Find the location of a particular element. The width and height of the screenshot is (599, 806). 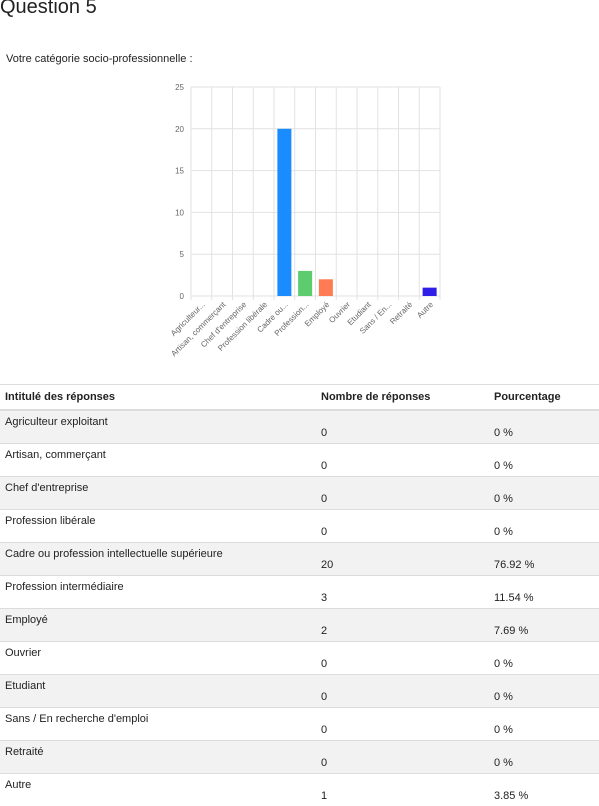

row-label: Ouvrier is located at coordinates (158, 657).